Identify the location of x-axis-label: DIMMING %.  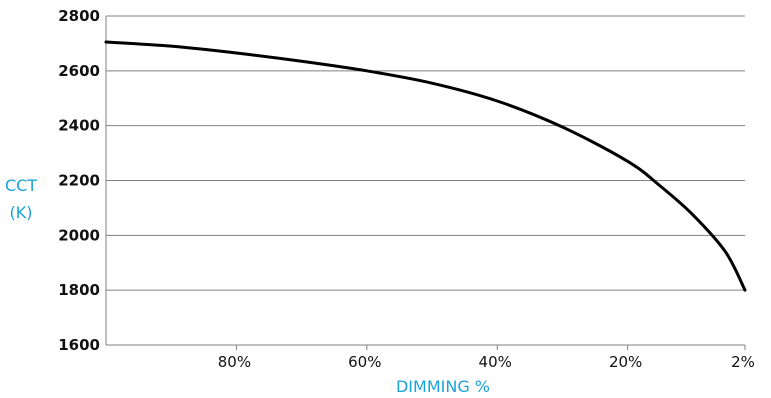
(443, 386).